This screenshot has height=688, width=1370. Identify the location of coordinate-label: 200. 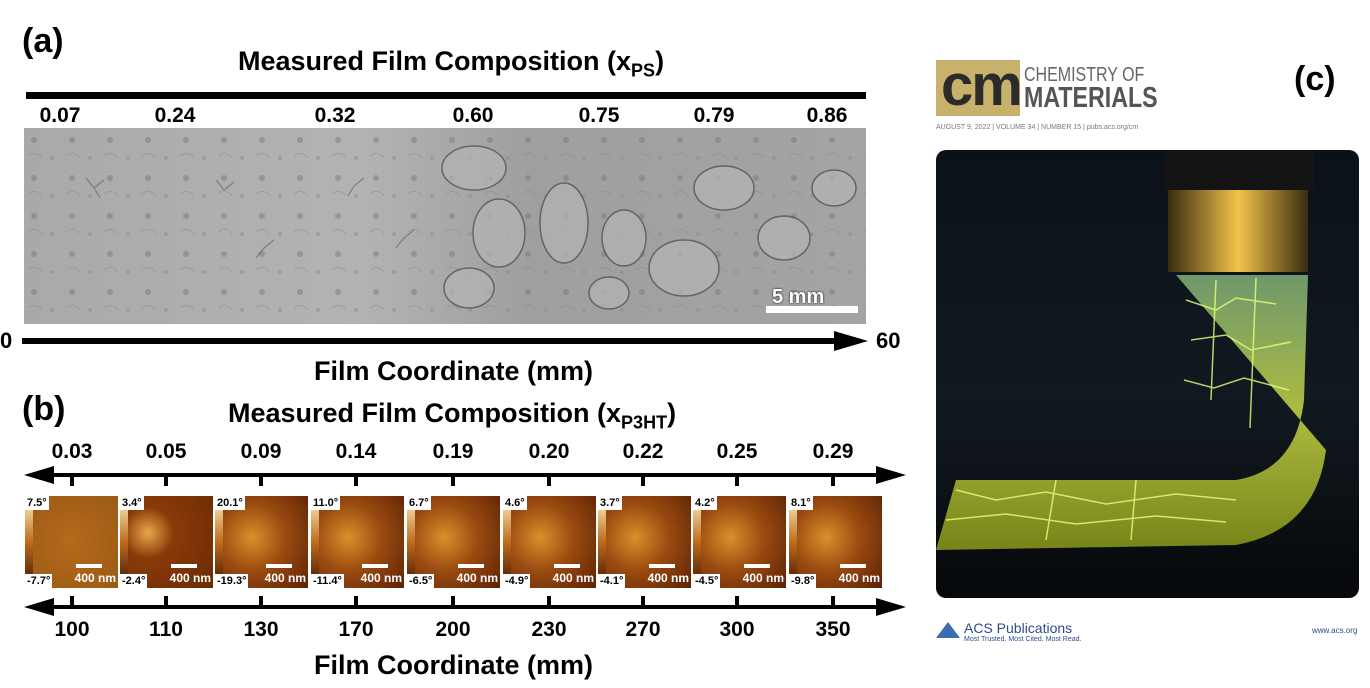
(453, 629).